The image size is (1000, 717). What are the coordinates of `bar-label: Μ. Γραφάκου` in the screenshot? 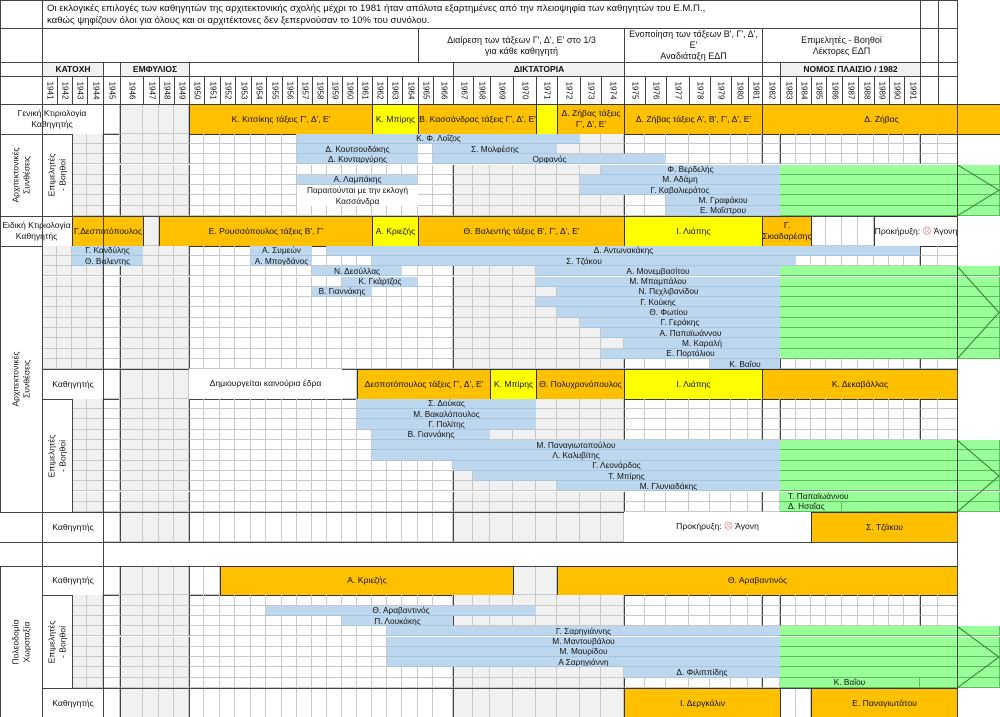 It's located at (723, 200).